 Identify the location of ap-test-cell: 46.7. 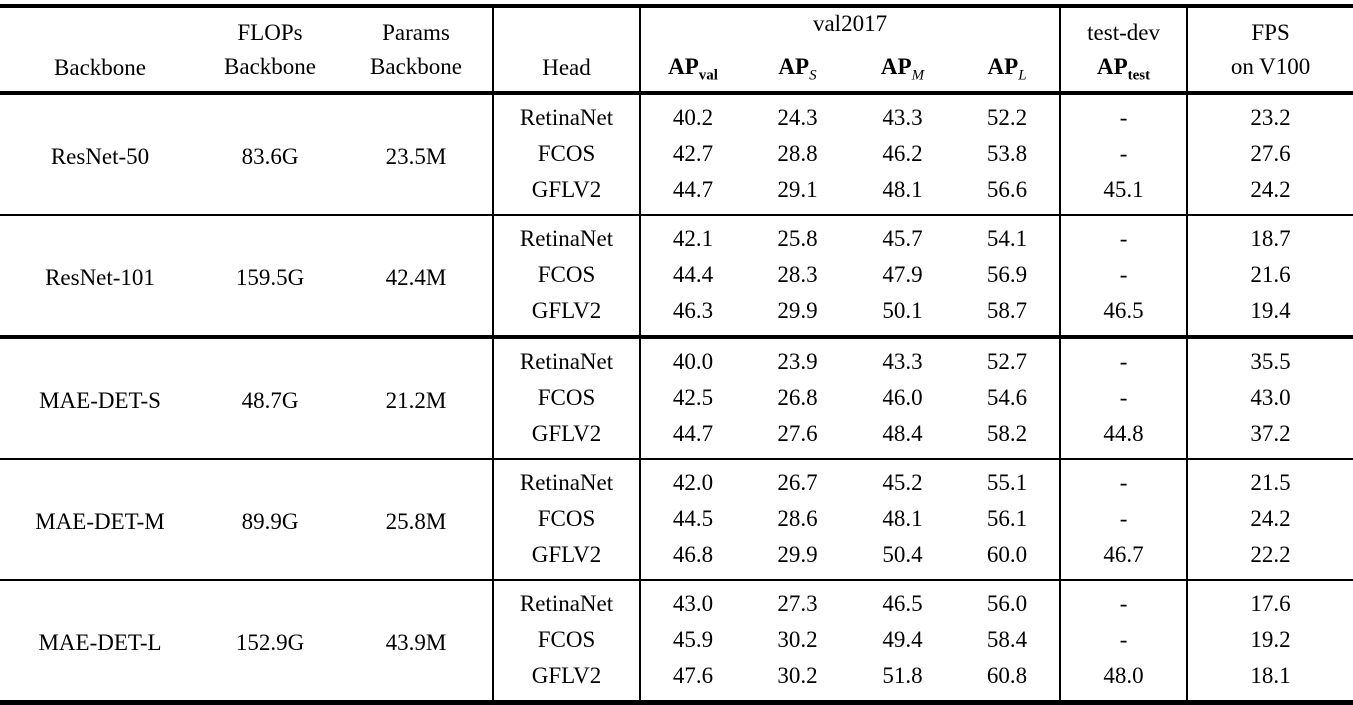
(1124, 558).